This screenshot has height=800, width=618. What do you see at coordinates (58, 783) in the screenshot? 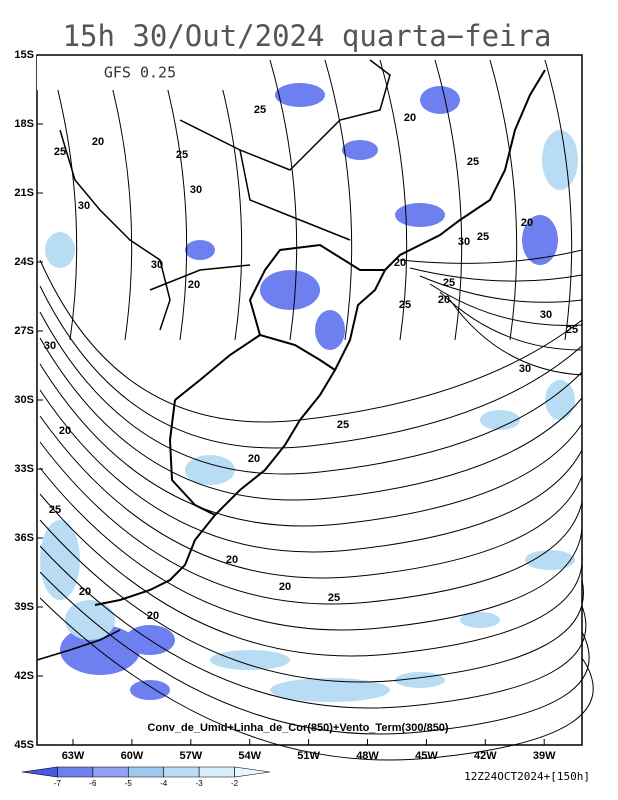
I see `colorbar-label: -7` at bounding box center [58, 783].